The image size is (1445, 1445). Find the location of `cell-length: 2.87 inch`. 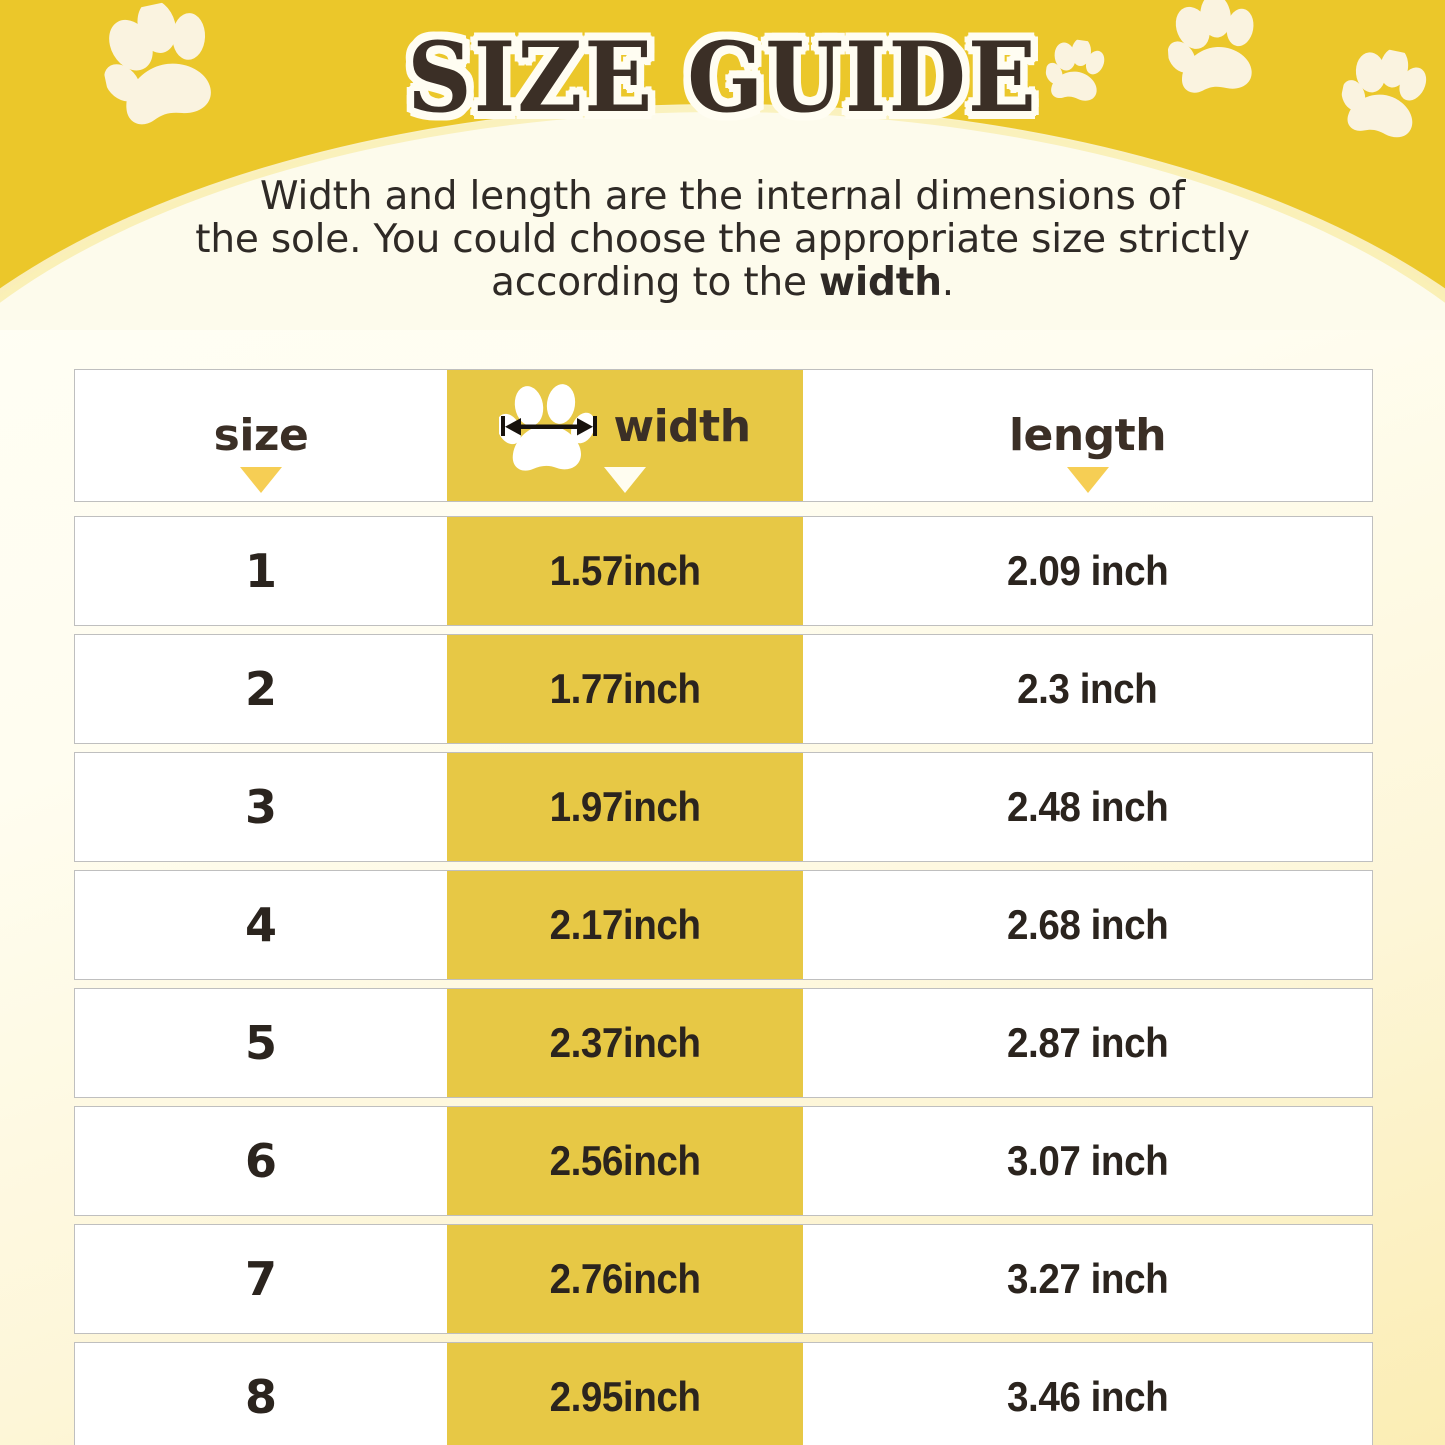

cell-length: 2.87 inch is located at coordinates (1087, 1043).